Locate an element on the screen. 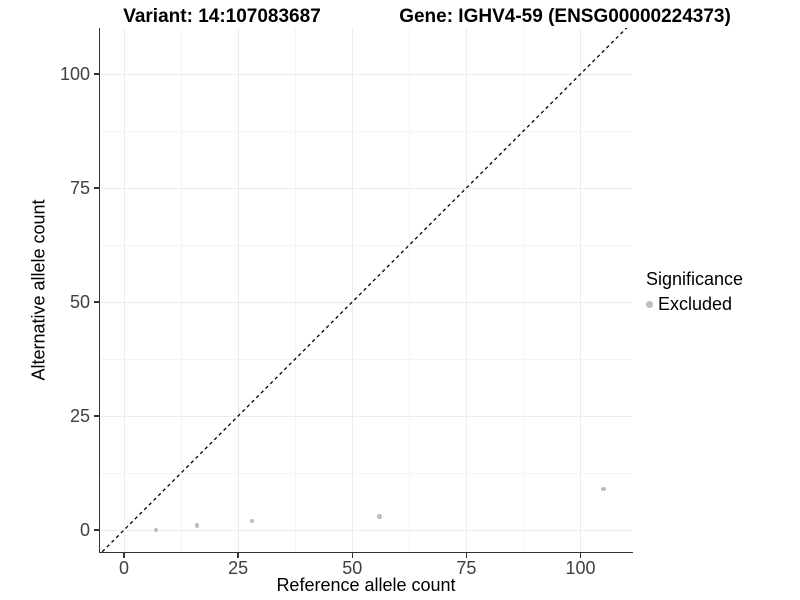  x-tick-label: 0 is located at coordinates (124, 568).